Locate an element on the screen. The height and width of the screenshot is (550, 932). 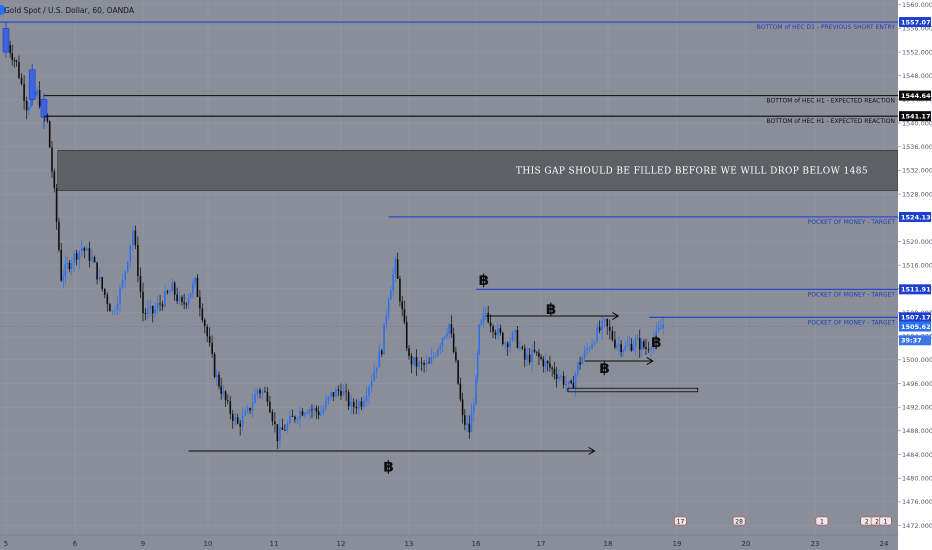
arrow-head is located at coordinates (616, 316).